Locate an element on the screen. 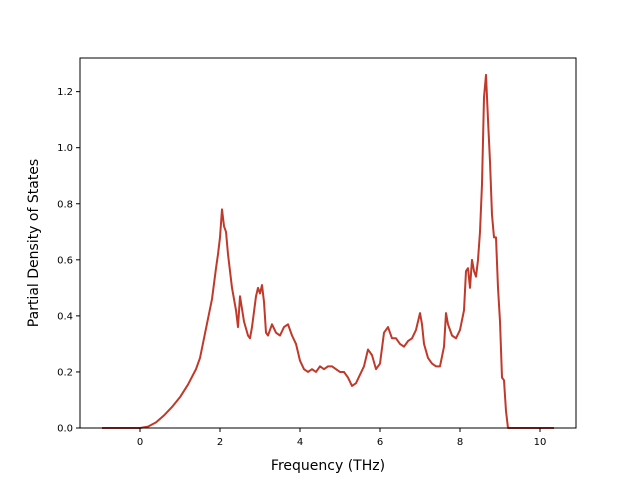 This screenshot has width=640, height=480. y-tick-label: 0.4 is located at coordinates (65, 316).